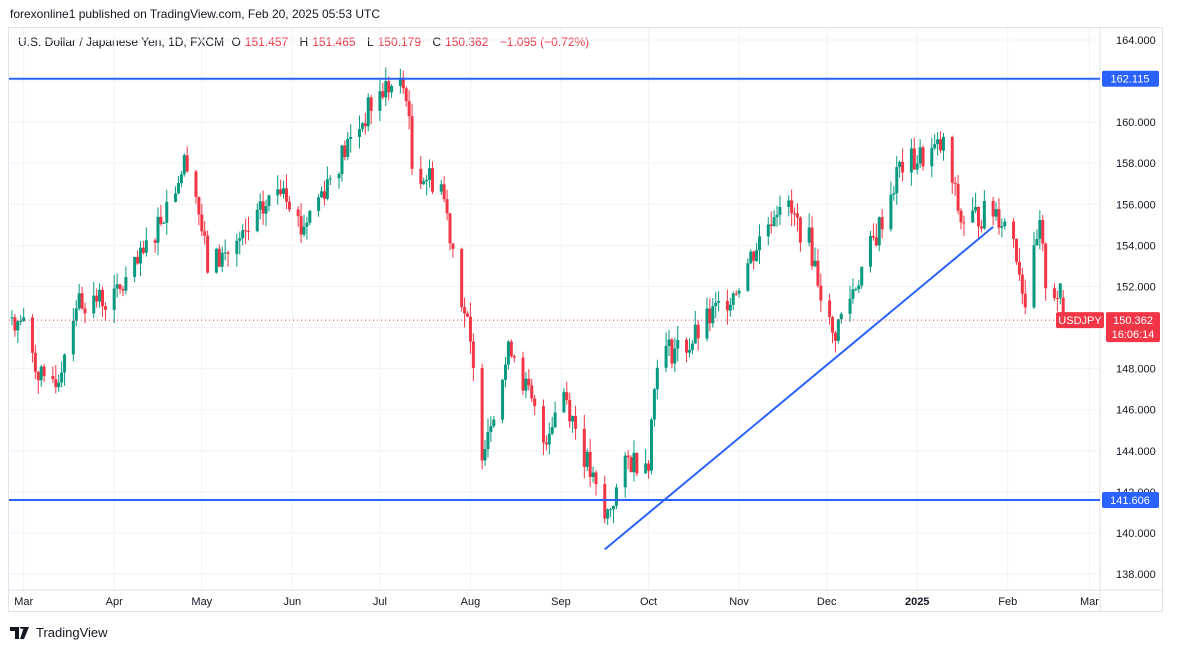 Image resolution: width=1177 pixels, height=650 pixels. Describe the element at coordinates (380, 602) in the screenshot. I see `time-tick-label: Jul` at that location.